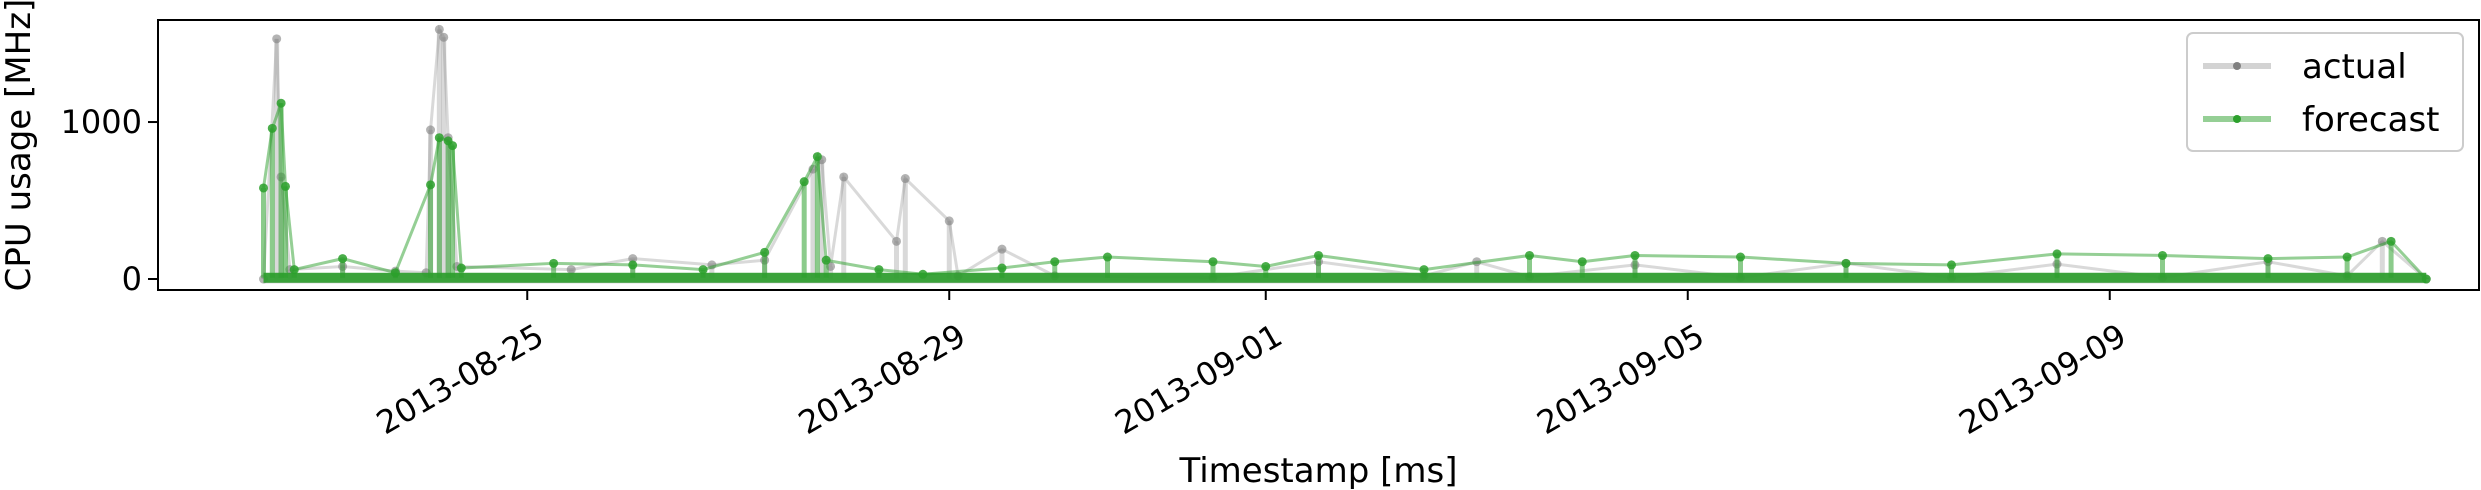 This screenshot has width=2481, height=490. Describe the element at coordinates (1198, 379) in the screenshot. I see `x-tick-label-2: 2013-09-01` at that location.